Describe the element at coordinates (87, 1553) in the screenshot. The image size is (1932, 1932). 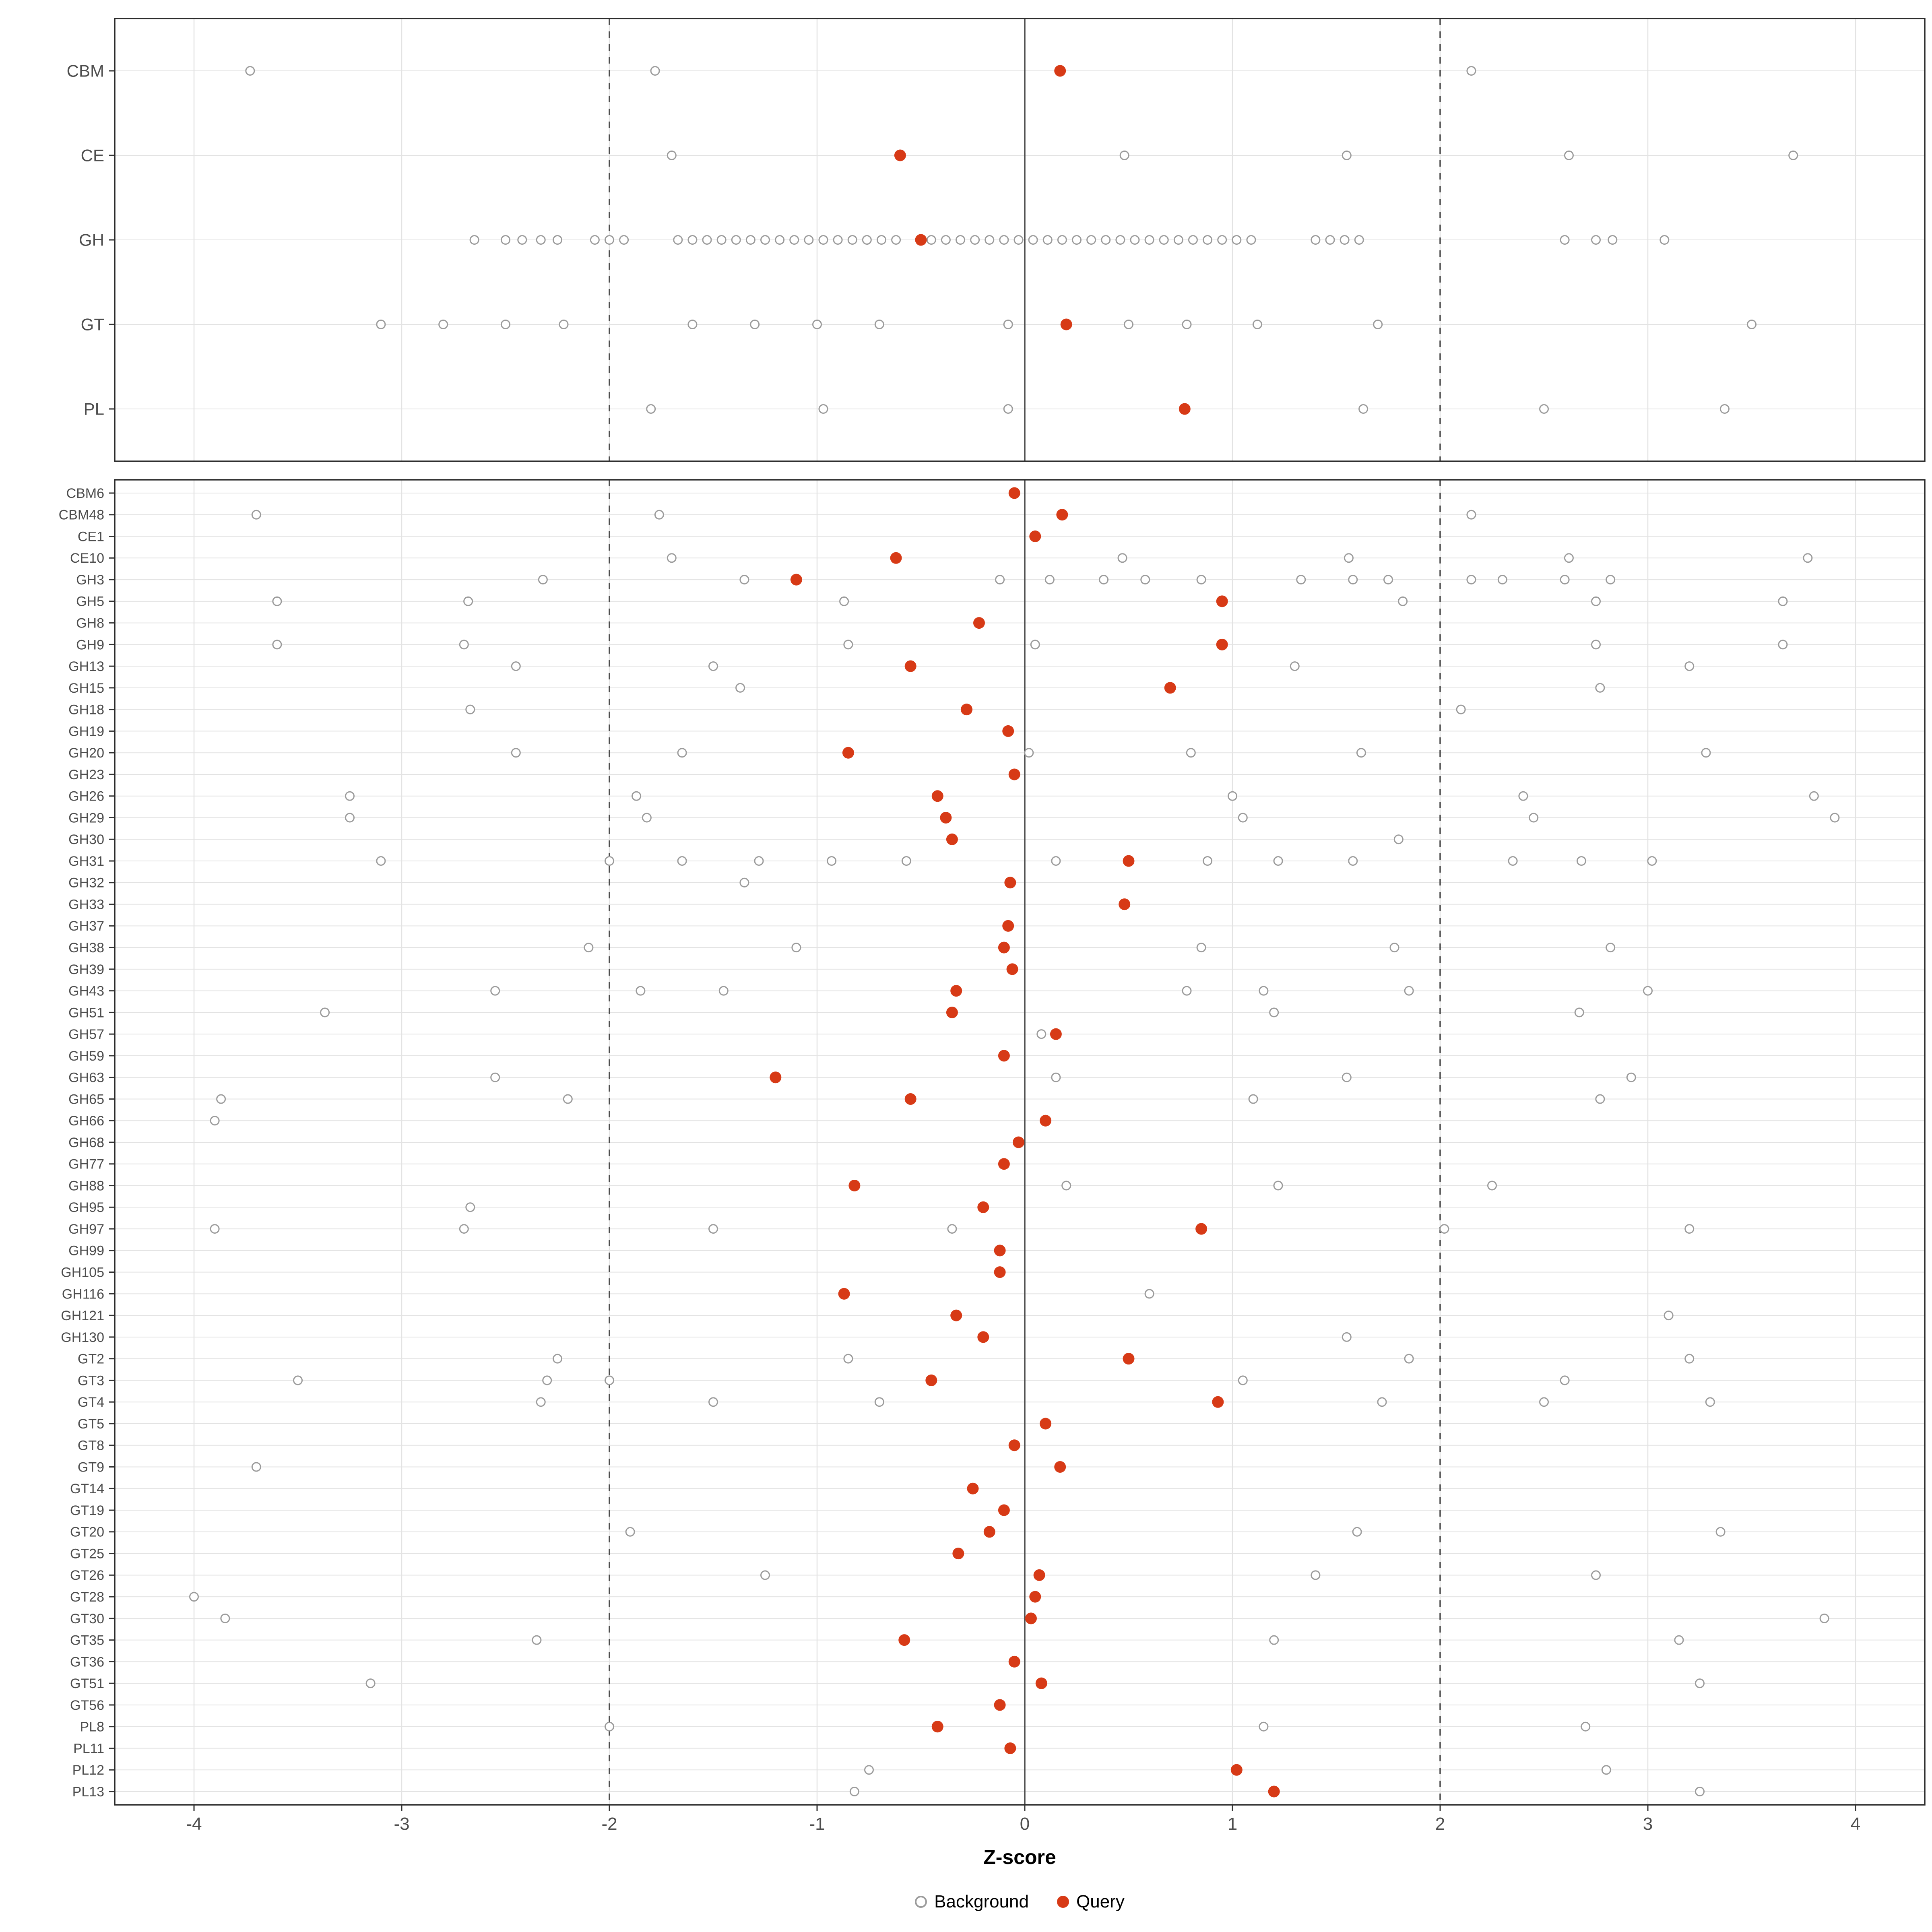
I see `row-label: GT25` at that location.